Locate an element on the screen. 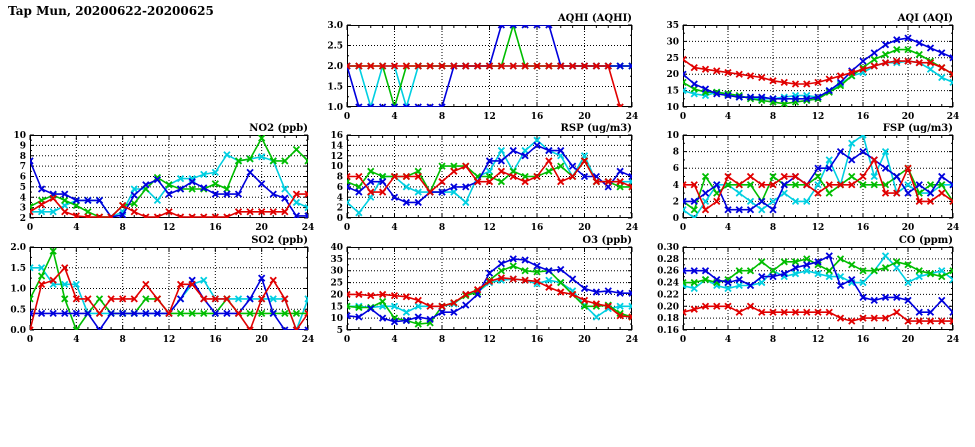  page-title: Tap Mun, 20200622-20200625 is located at coordinates (111, 11).